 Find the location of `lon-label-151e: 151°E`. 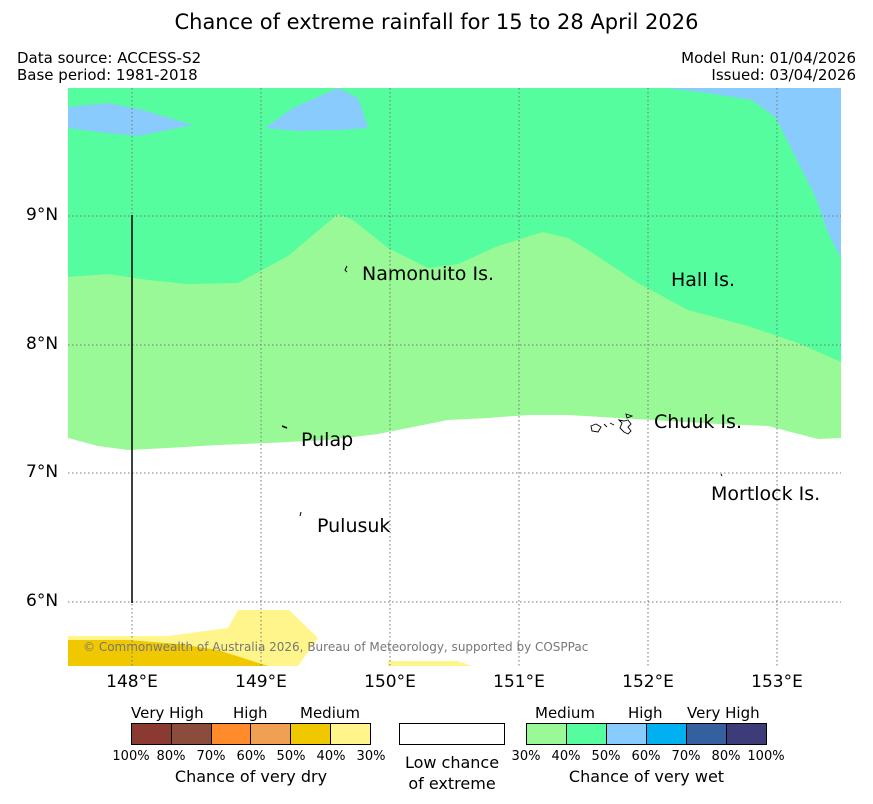

lon-label-151e: 151°E is located at coordinates (519, 682).